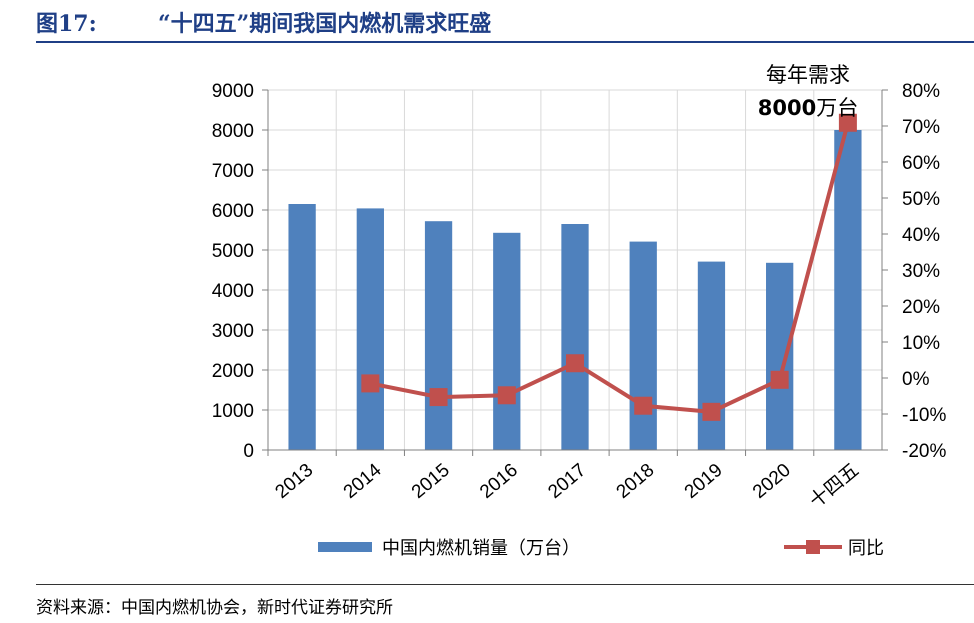 The image size is (974, 623). Describe the element at coordinates (813, 547) in the screenshot. I see `legend-line-marker` at that location.